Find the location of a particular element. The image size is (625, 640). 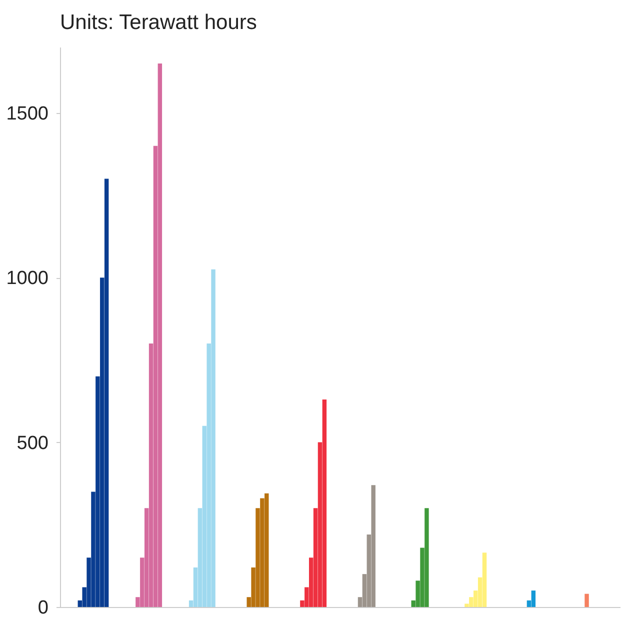

chart-title: Units: Terawatt hours is located at coordinates (158, 22).